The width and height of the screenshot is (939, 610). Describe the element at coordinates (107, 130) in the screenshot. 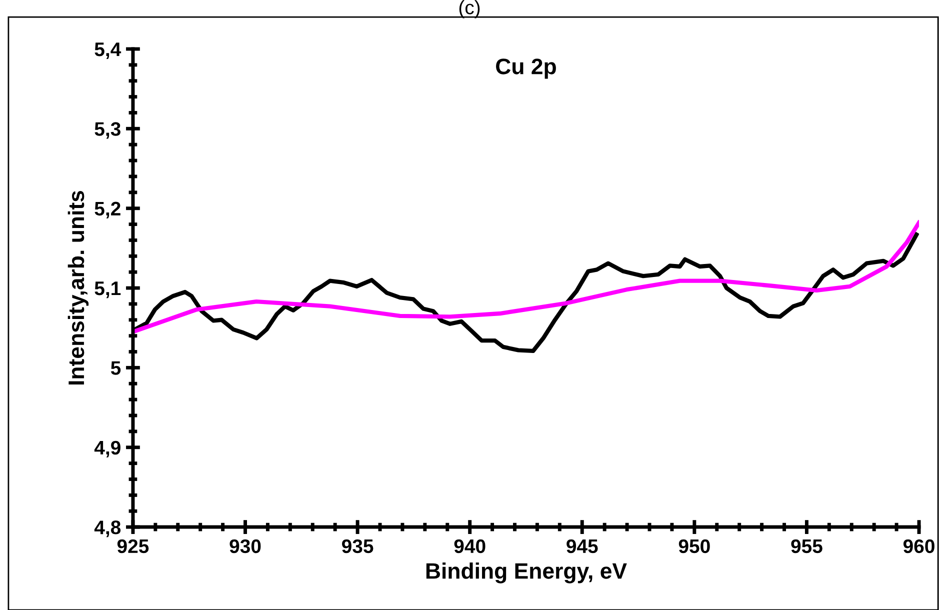

I see `y-tick-label: 5,3` at that location.